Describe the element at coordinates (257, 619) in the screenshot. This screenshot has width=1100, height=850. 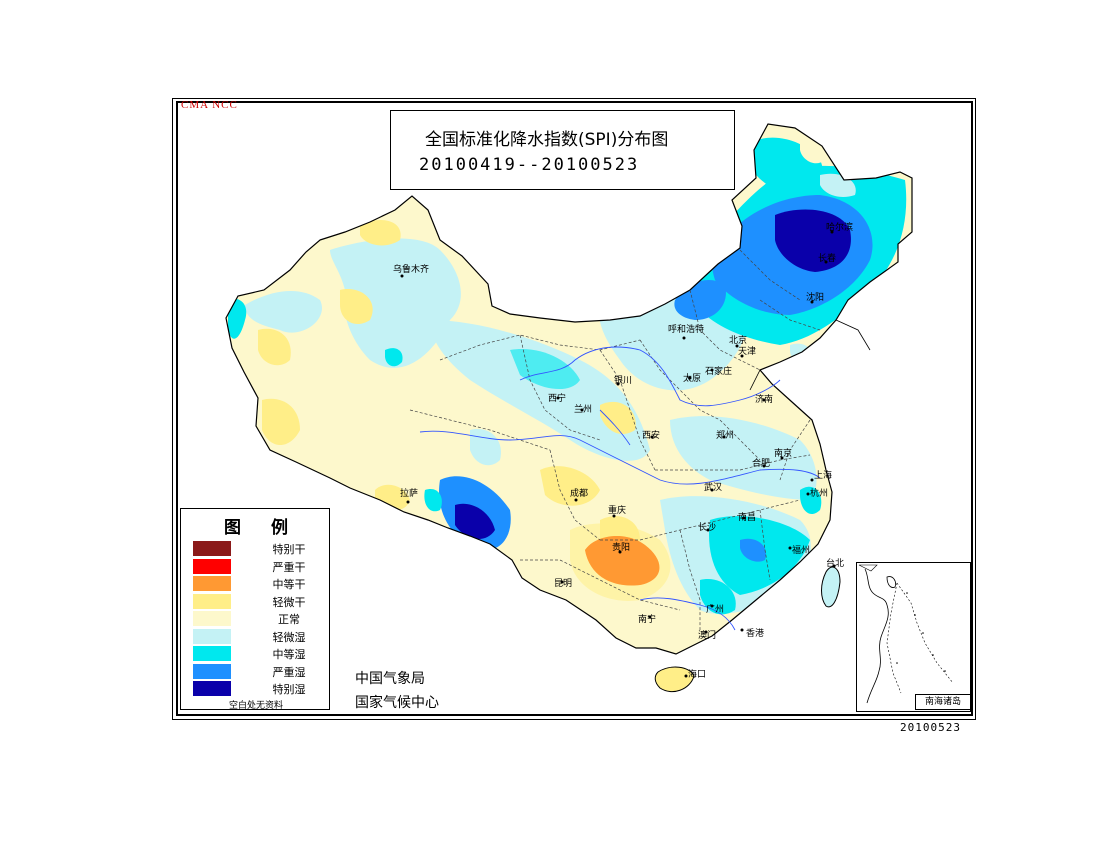
I see `legend-item: 正常` at that location.